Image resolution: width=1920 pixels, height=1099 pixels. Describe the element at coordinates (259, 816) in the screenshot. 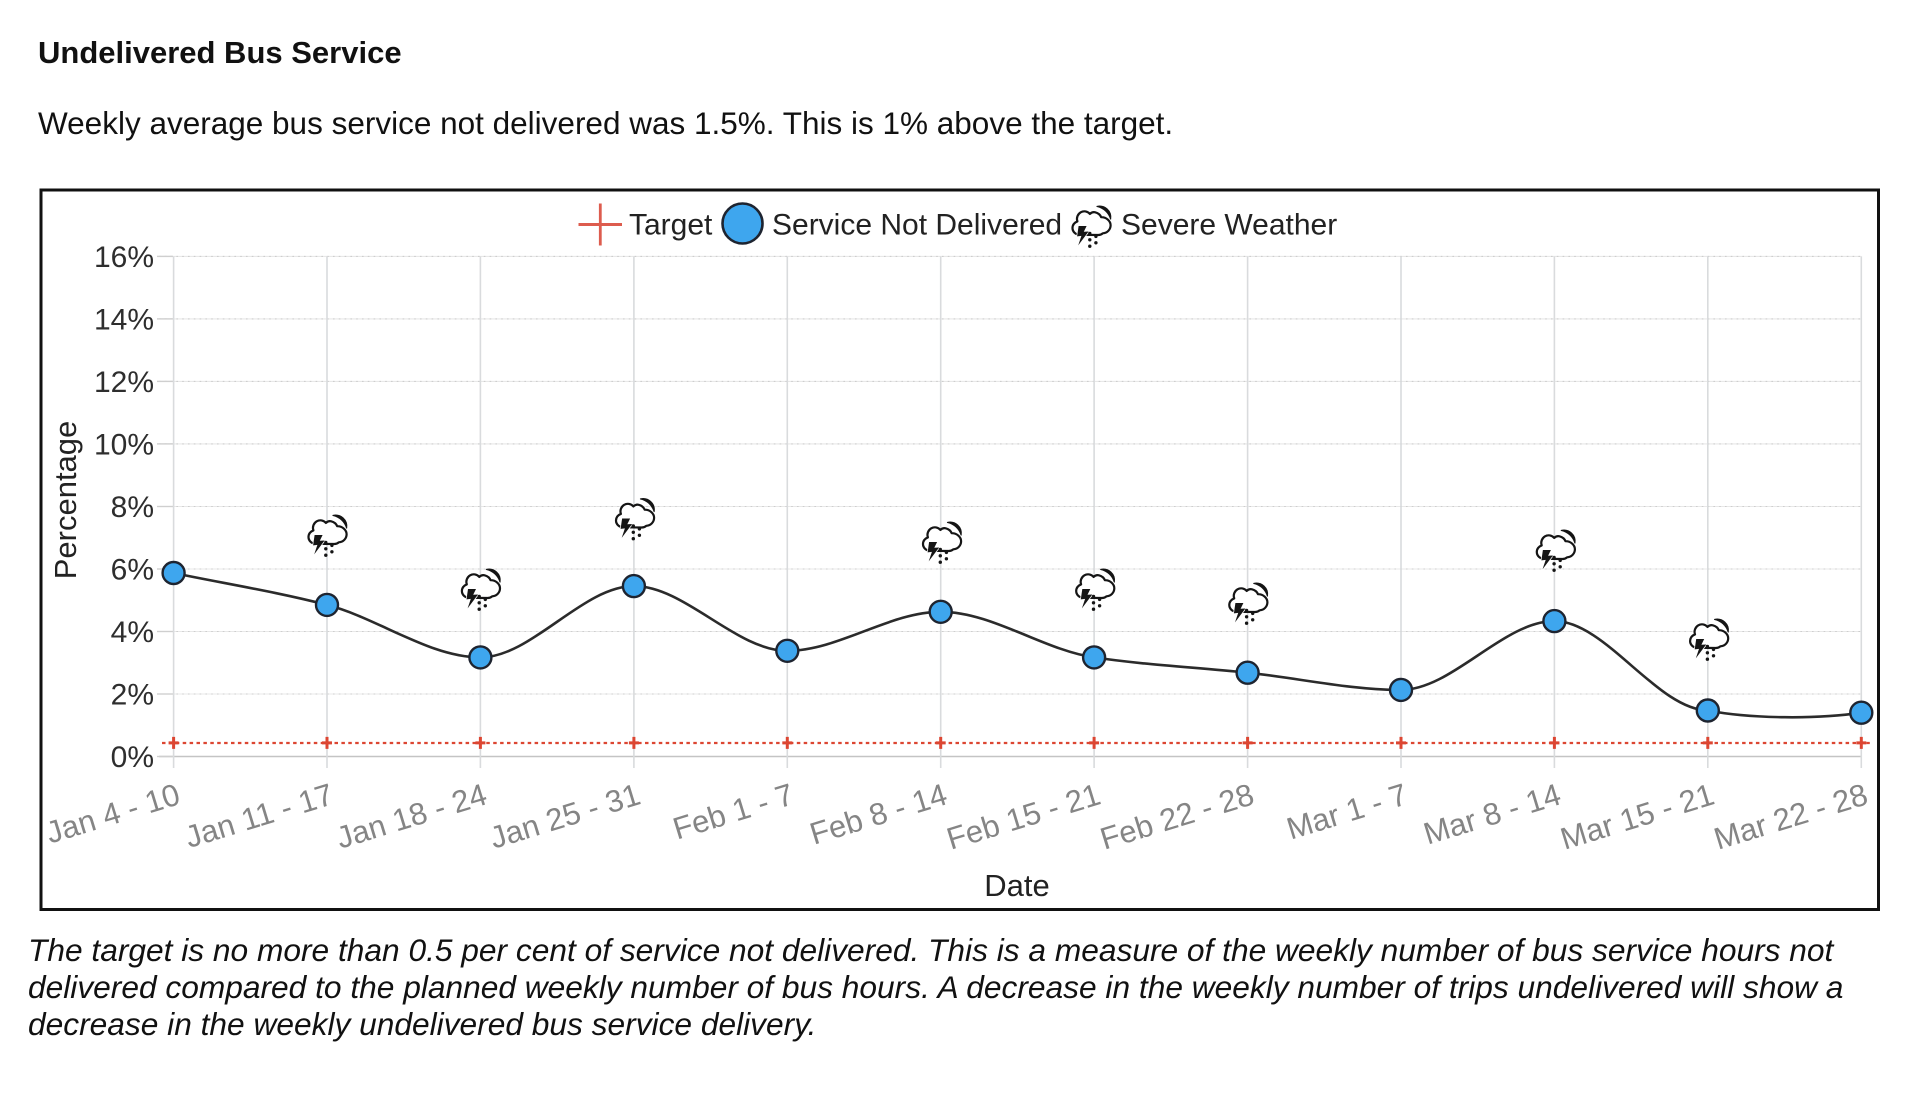

I see `svg-text: Jan 11 - 17` at that location.